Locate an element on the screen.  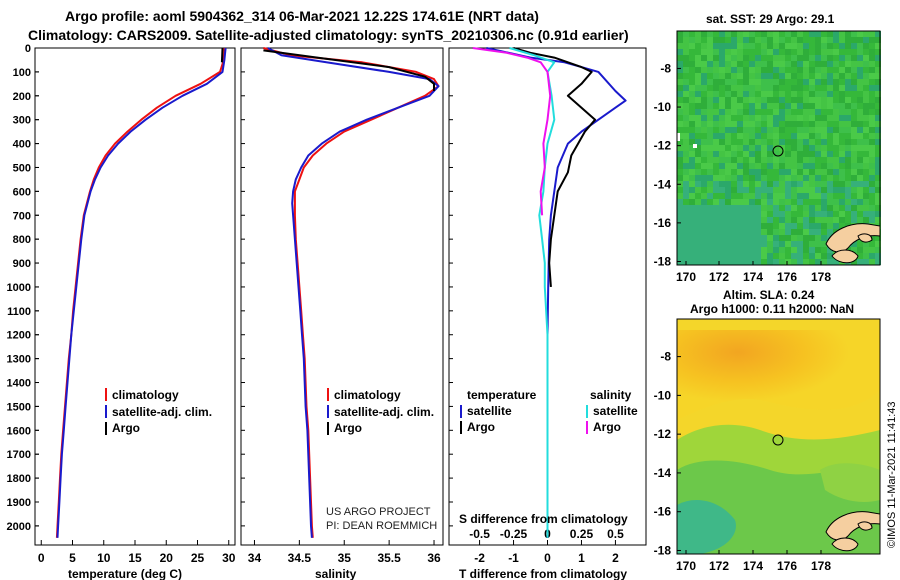
depth-tick-label: 1300 is located at coordinates (19, 360).